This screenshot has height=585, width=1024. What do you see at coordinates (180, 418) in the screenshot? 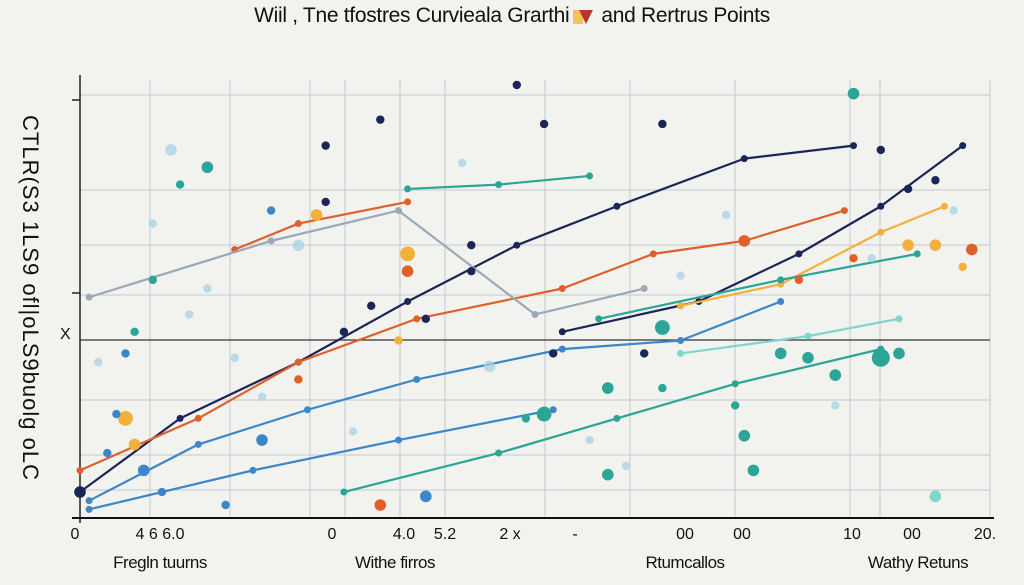
I see `series-point-navy-a` at bounding box center [180, 418].